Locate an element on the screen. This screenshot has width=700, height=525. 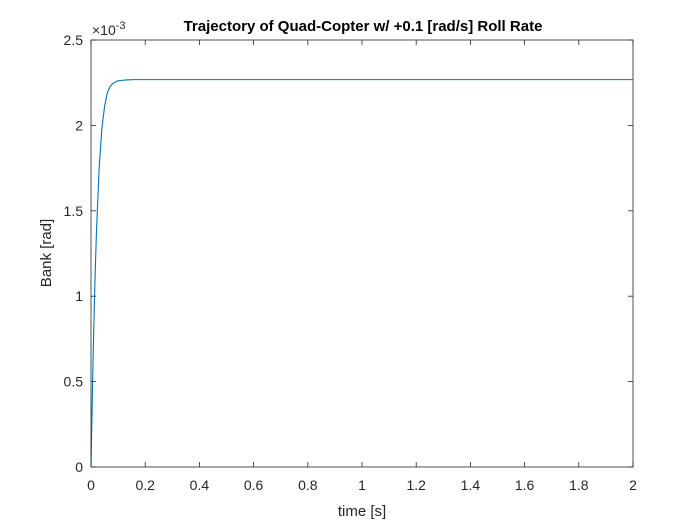
x-tick-label: 1.4 is located at coordinates (471, 485).